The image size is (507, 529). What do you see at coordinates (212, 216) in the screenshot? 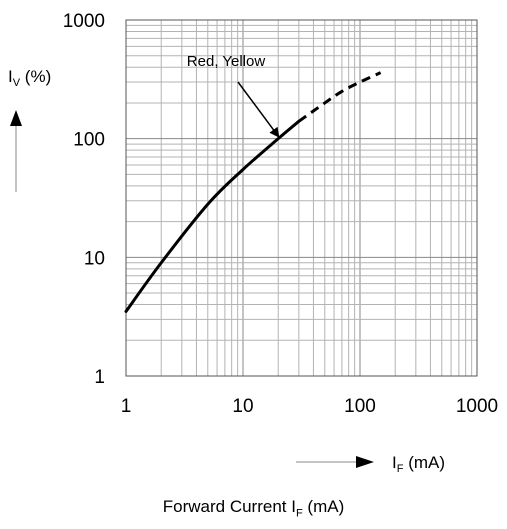
I see `series-line-solid` at bounding box center [212, 216].